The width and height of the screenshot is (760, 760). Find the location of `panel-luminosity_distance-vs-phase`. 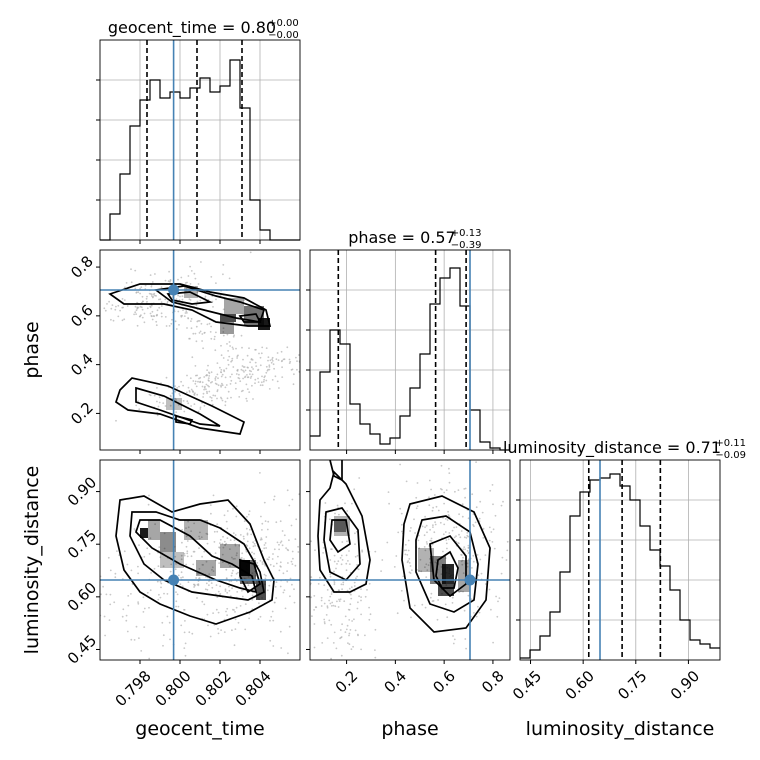

panel-luminosity_distance-vs-phase is located at coordinates (410, 559).